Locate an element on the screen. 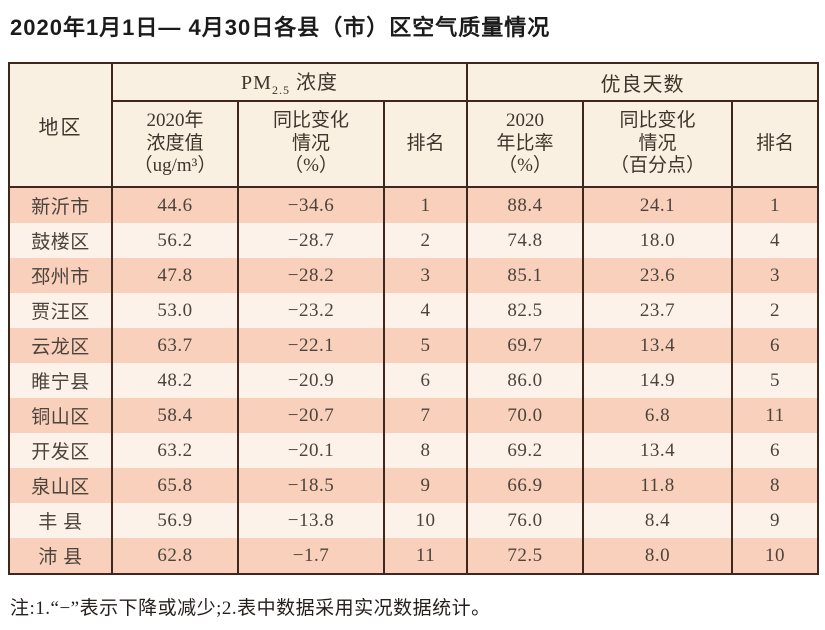 Image resolution: width=825 pixels, height=630 pixels. value-cell: 23.6 is located at coordinates (657, 275).